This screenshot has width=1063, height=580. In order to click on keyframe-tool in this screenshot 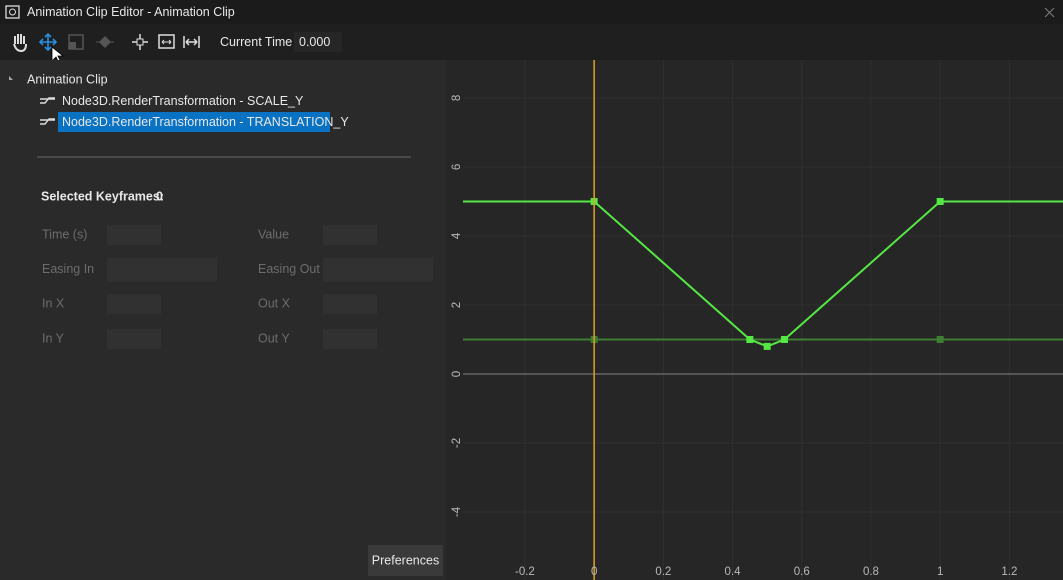, I will do `click(105, 42)`.